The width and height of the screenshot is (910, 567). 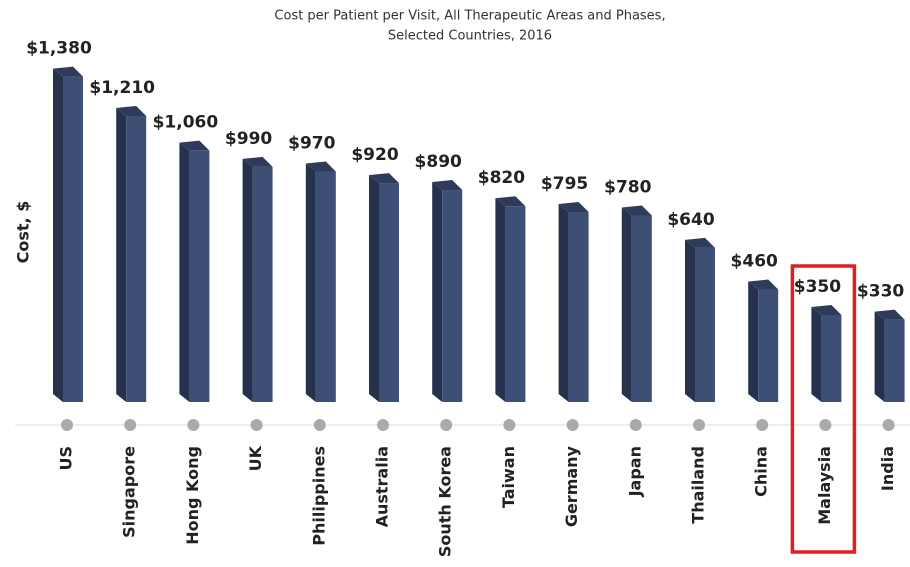 What do you see at coordinates (824, 485) in the screenshot?
I see `x-tick-label: Malaysia` at bounding box center [824, 485].